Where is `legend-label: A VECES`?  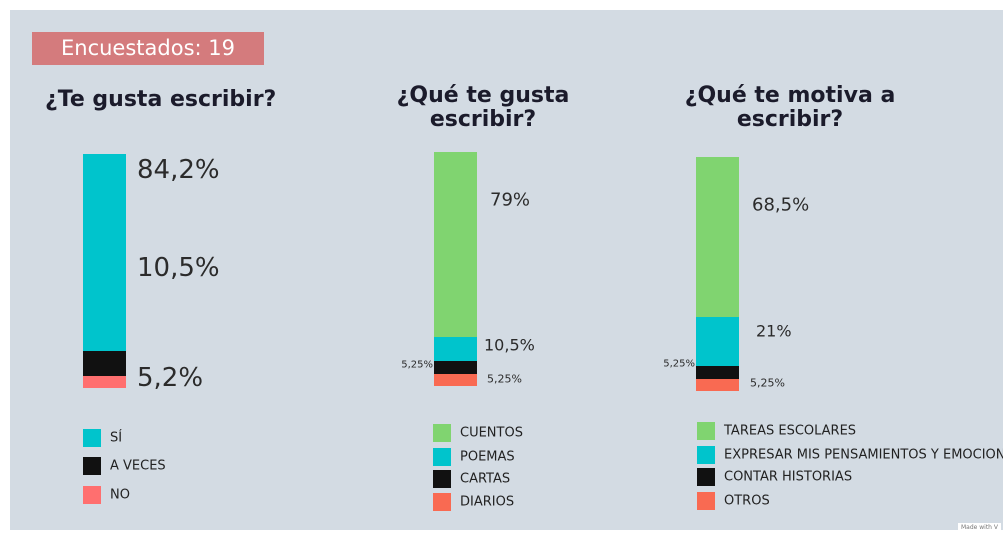 legend-label: A VECES is located at coordinates (138, 466).